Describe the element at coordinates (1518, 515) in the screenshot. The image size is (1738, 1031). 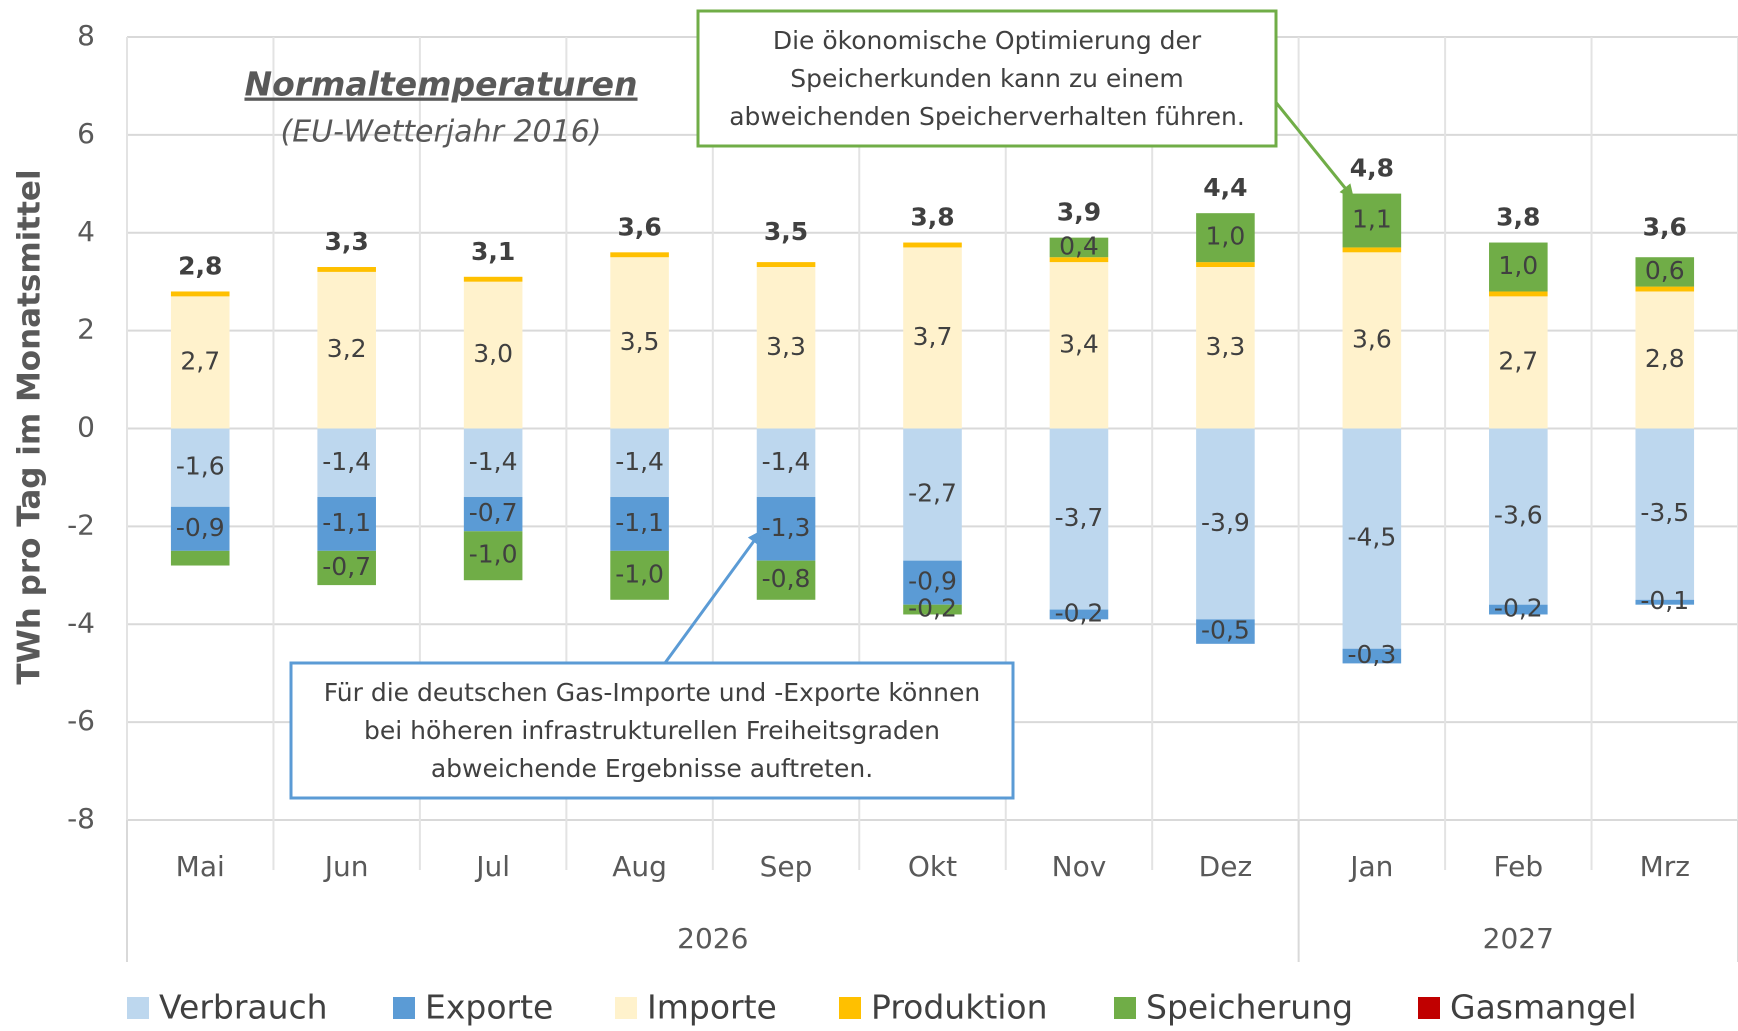
I see `data-label: -3,6` at that location.